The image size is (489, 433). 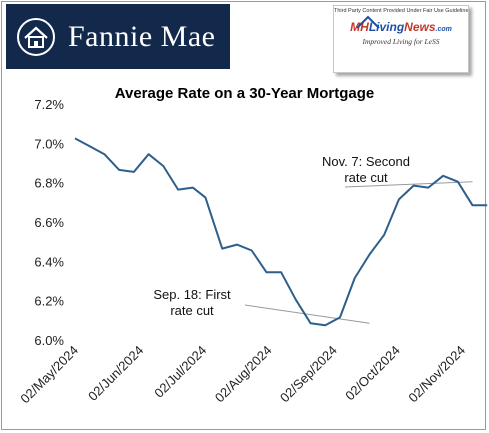 I want to click on annotation-label: Sep. 18: First, so click(x=192, y=294).